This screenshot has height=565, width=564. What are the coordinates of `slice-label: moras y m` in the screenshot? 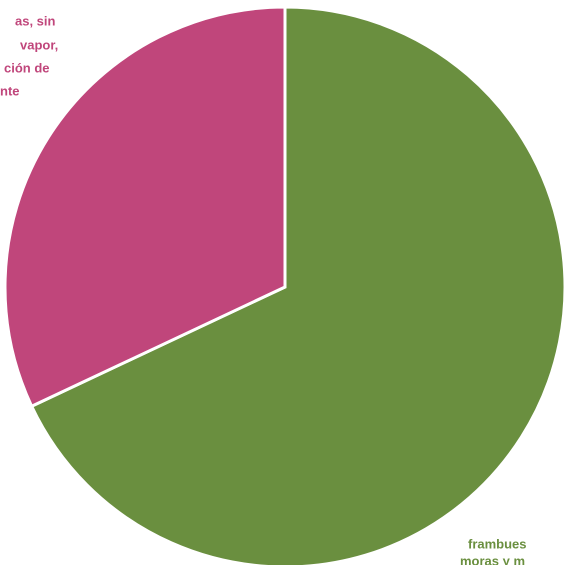 It's located at (492, 559).